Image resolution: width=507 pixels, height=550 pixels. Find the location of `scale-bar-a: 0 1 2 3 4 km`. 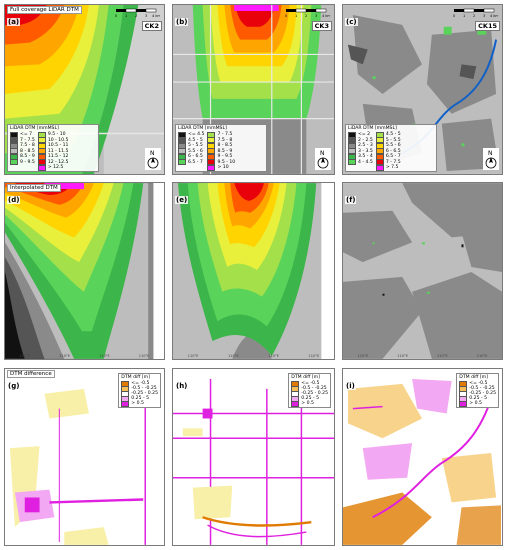

scale-bar-a: 0 1 2 3 4 km is located at coordinates (137, 13).